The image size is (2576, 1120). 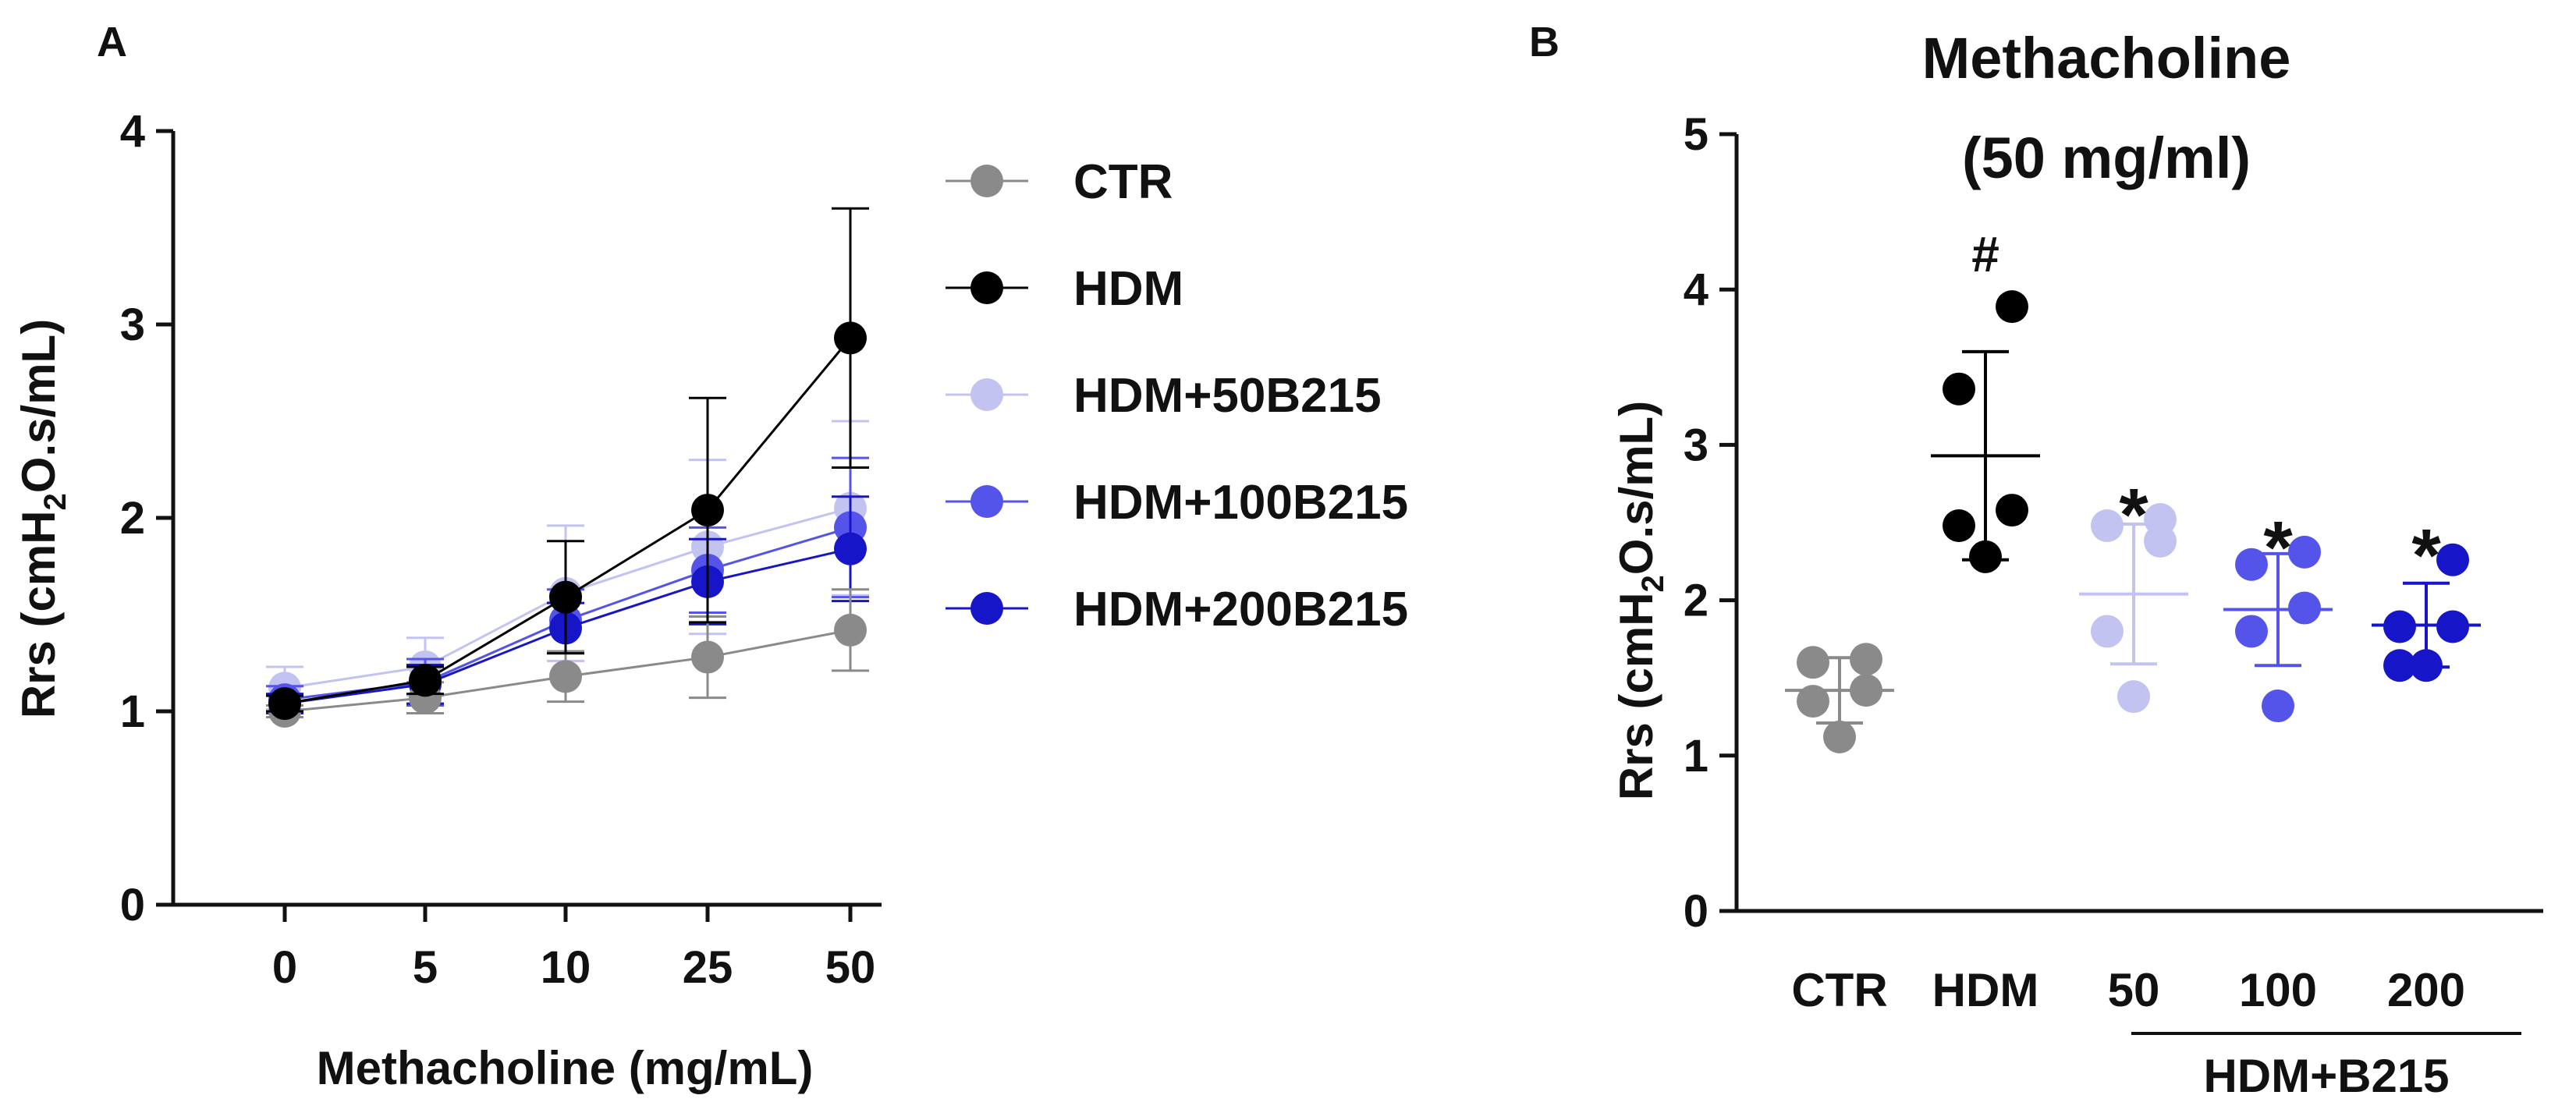 I want to click on panel-a-y-tick-label: 2, so click(x=132, y=519).